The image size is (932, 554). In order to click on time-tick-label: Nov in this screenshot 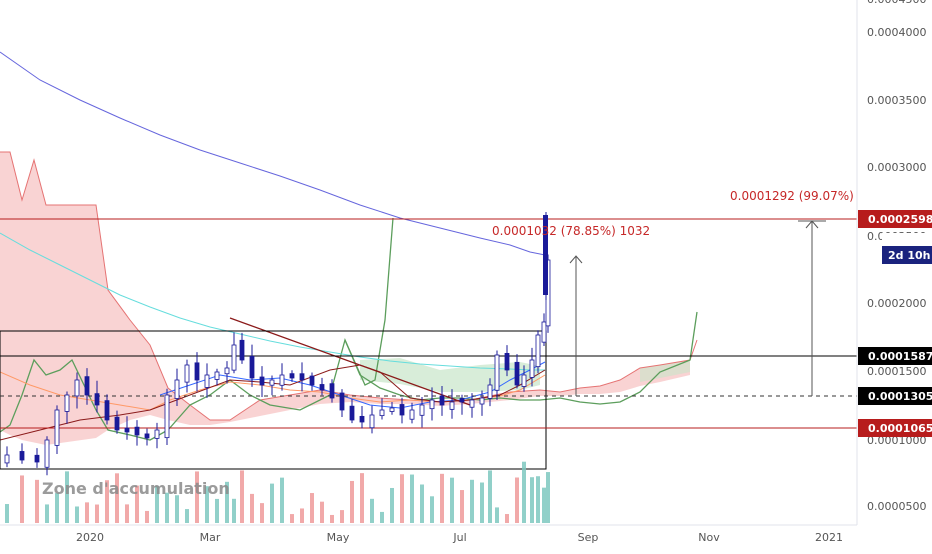, I will do `click(709, 537)`.